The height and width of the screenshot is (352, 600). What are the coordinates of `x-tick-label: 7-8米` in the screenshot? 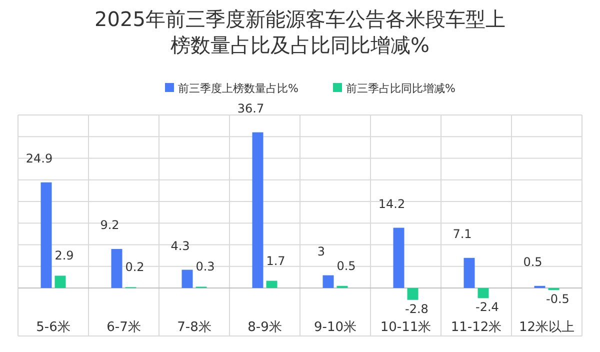 It's located at (194, 327).